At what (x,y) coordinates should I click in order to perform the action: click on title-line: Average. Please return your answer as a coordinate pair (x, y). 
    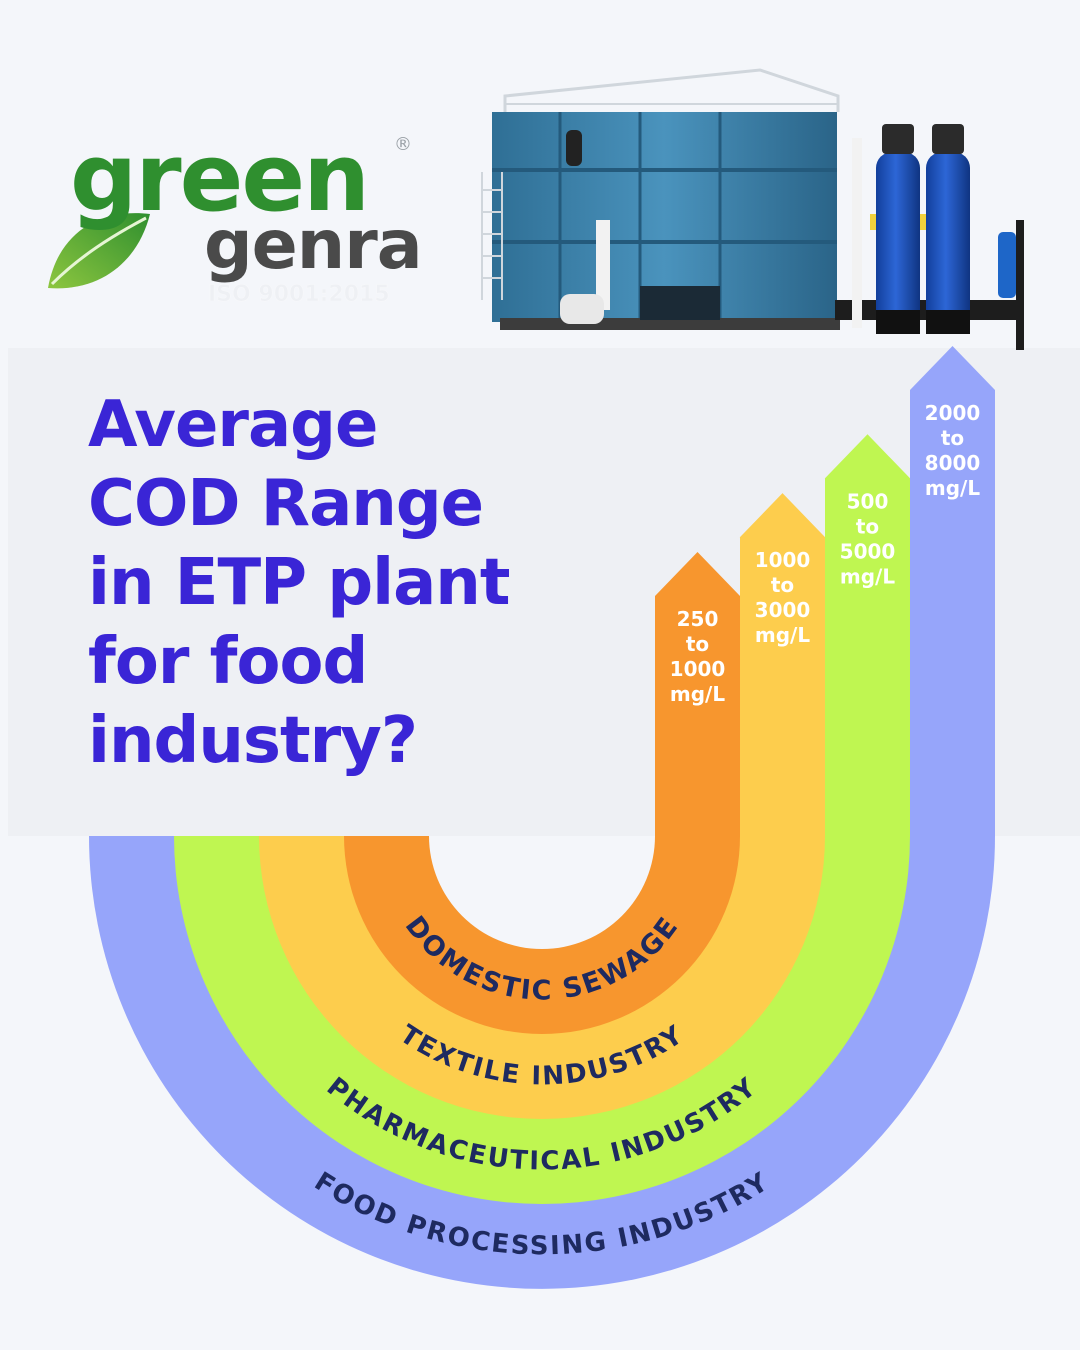
    Looking at the image, I should click on (233, 425).